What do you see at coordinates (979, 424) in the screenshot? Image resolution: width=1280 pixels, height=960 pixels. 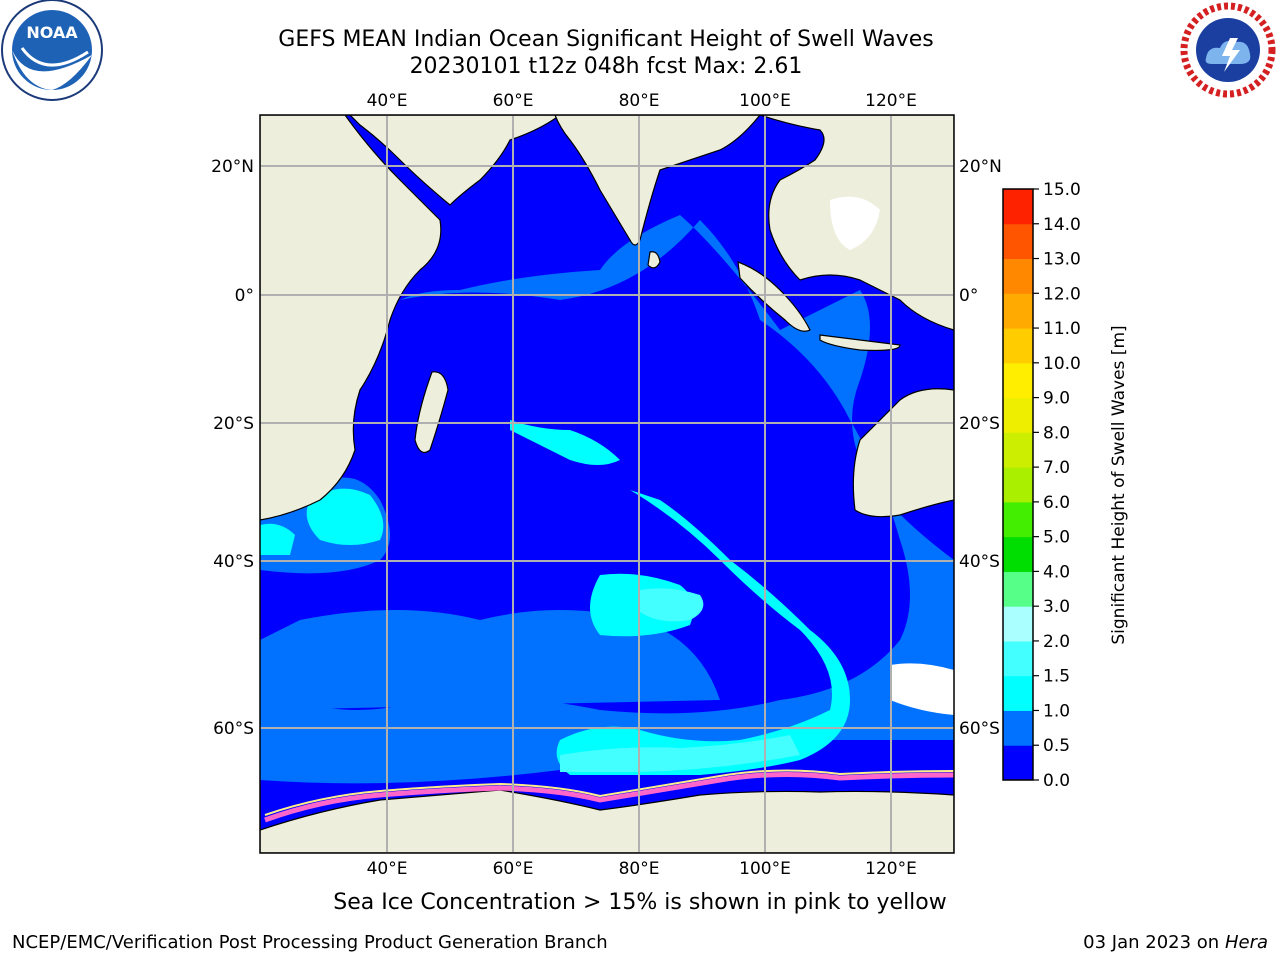 I see `lat-tick-right: 20°S` at bounding box center [979, 424].